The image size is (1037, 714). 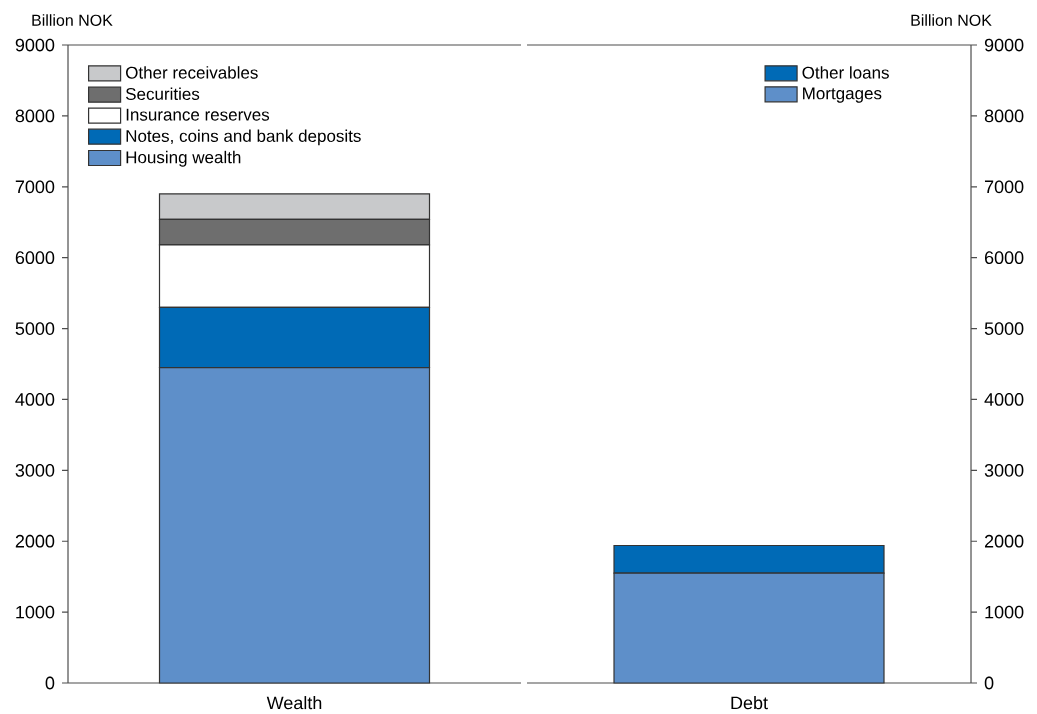 I want to click on legend-label: Housing wealth, so click(x=183, y=158).